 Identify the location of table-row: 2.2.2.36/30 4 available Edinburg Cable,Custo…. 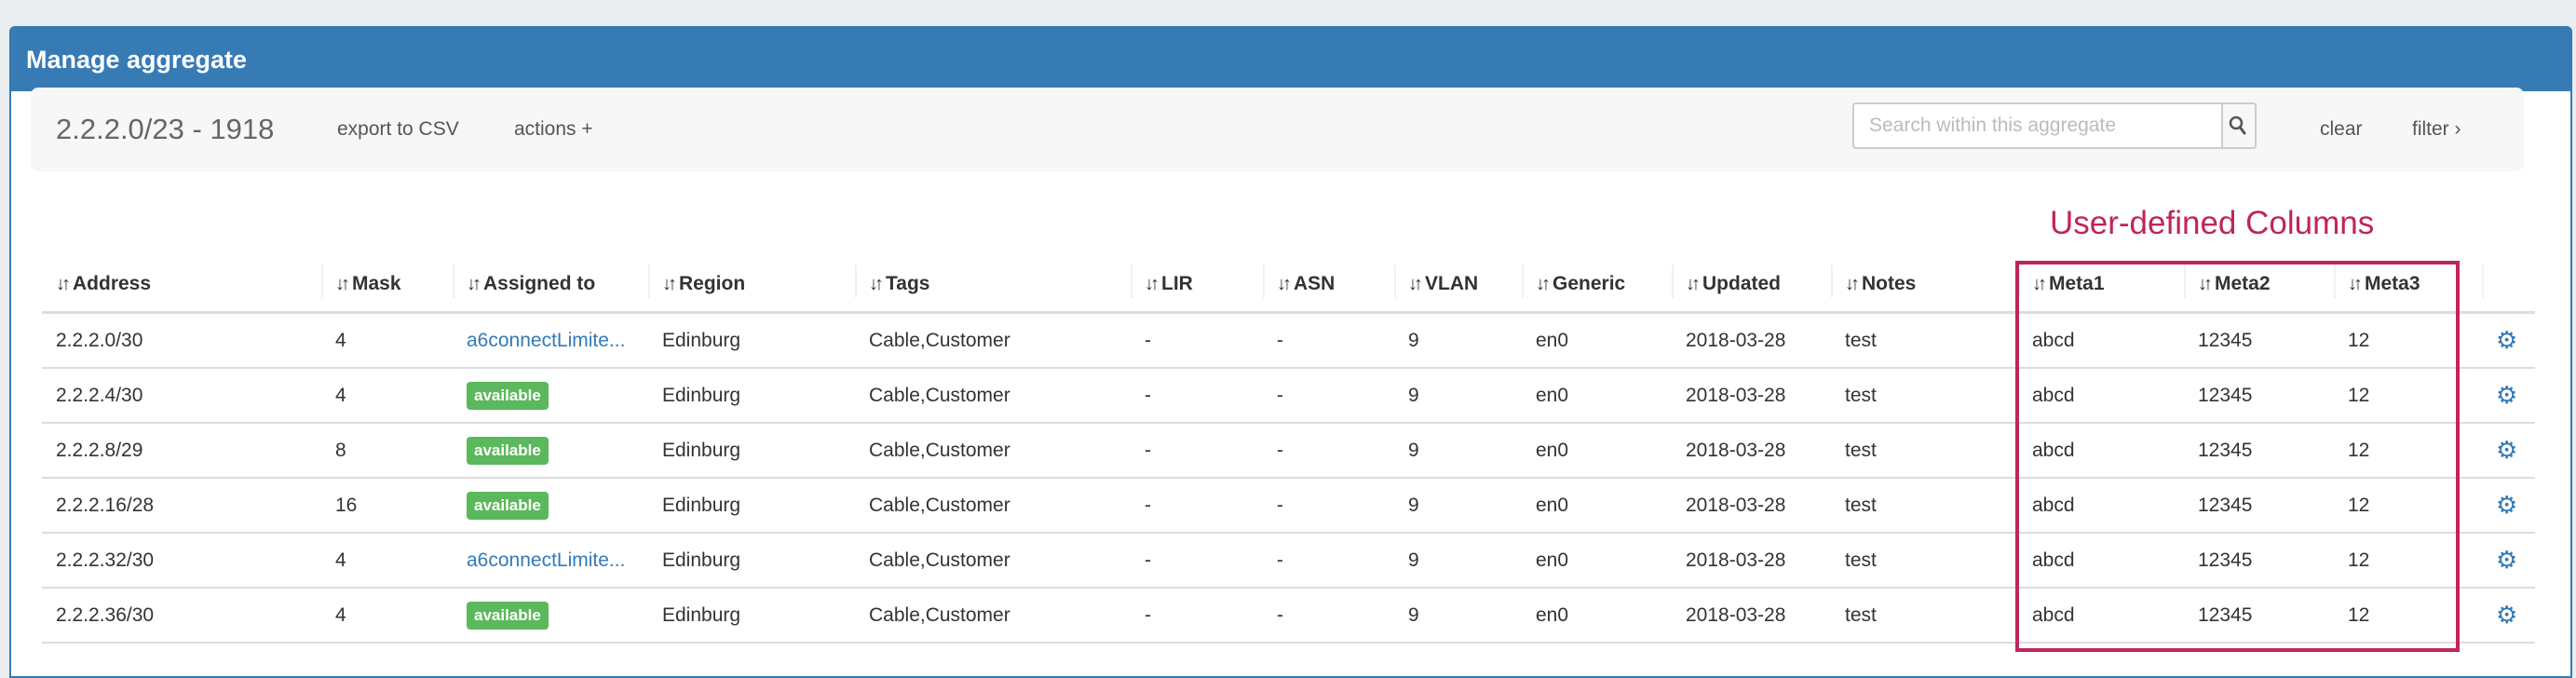
(1288, 616).